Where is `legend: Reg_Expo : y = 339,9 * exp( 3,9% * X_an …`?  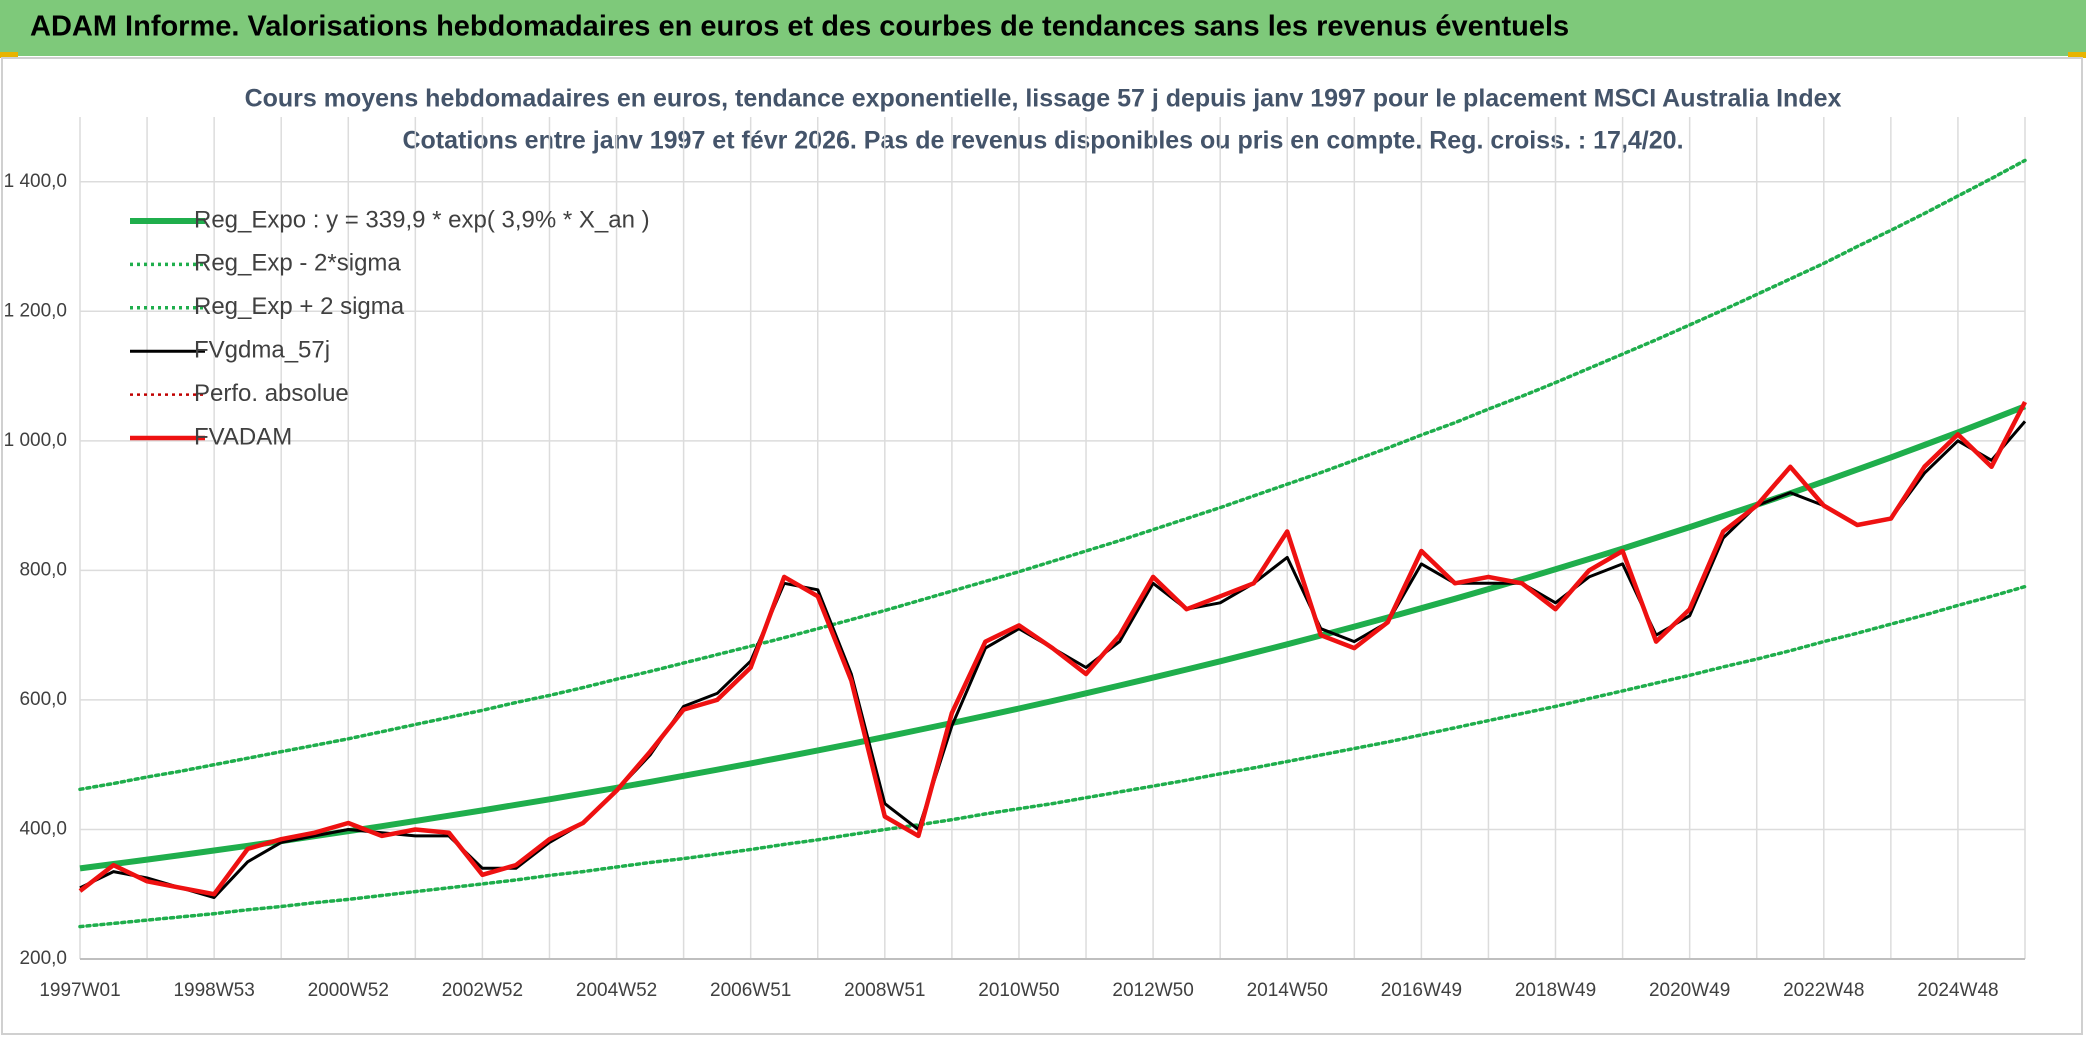
legend: Reg_Expo : y = 339,9 * exp( 3,9% * X_an … is located at coordinates (390, 328).